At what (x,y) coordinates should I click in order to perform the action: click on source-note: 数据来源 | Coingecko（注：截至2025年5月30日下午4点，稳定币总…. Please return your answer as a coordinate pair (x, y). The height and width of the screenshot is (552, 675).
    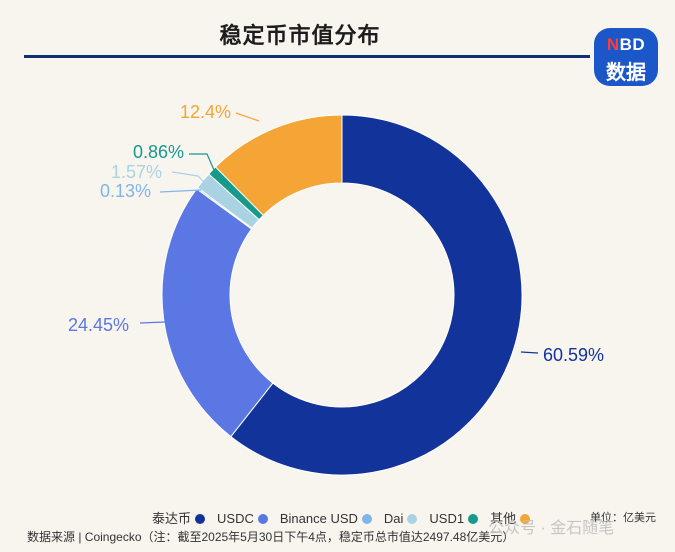
    Looking at the image, I should click on (271, 537).